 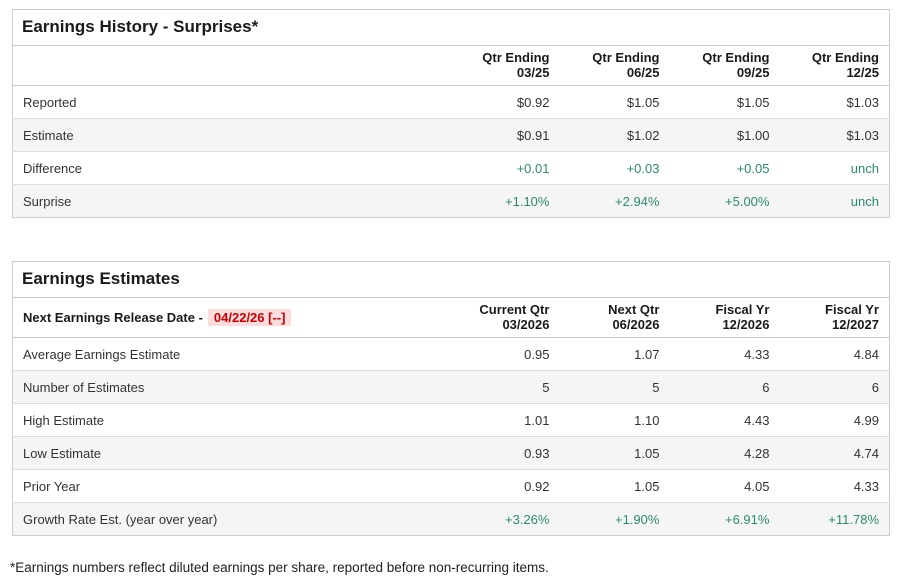 What do you see at coordinates (50, 102) in the screenshot?
I see `row-label: Reported` at bounding box center [50, 102].